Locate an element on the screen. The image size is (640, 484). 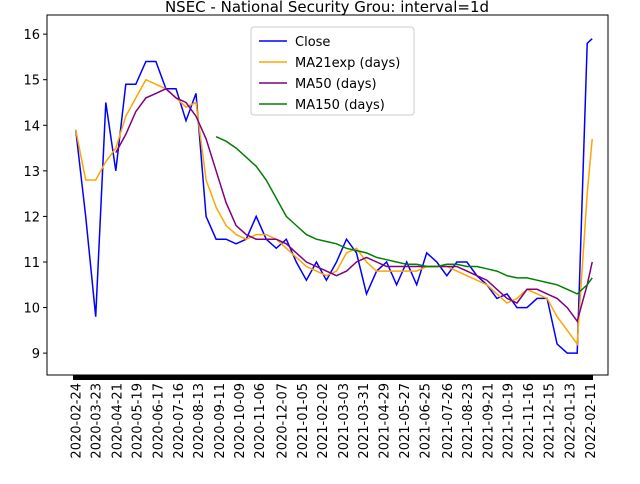
x-tick-label: 2020-04-21 is located at coordinates (117, 421).